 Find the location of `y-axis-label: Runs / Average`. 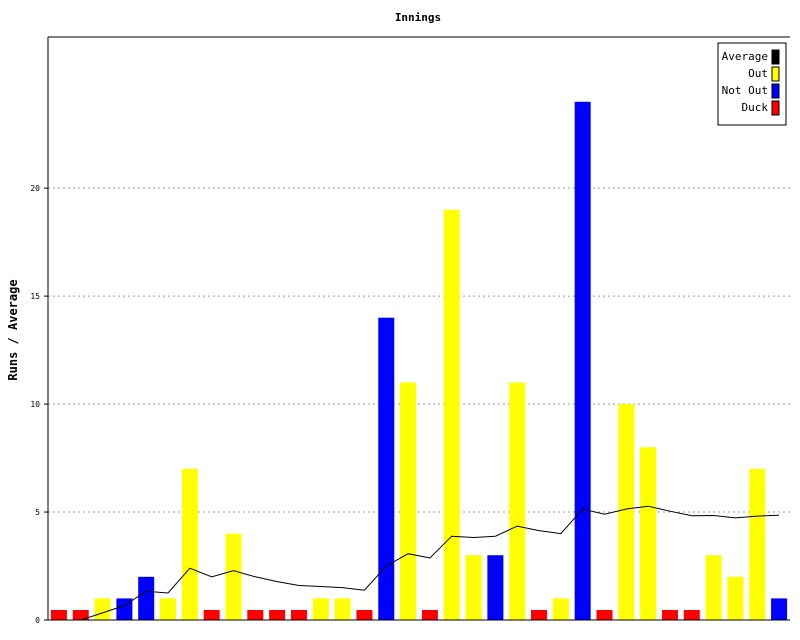

y-axis-label: Runs / Average is located at coordinates (13, 329).